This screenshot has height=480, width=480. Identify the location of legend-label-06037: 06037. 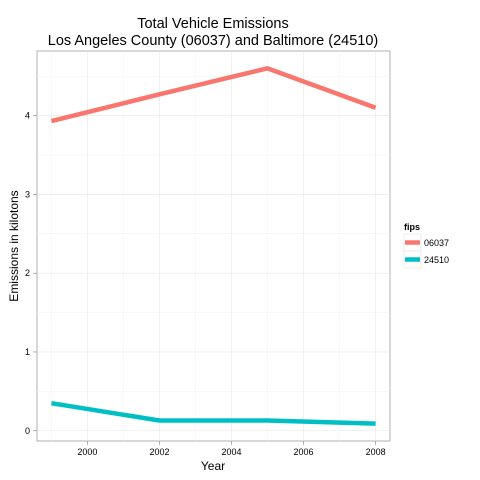
(436, 243).